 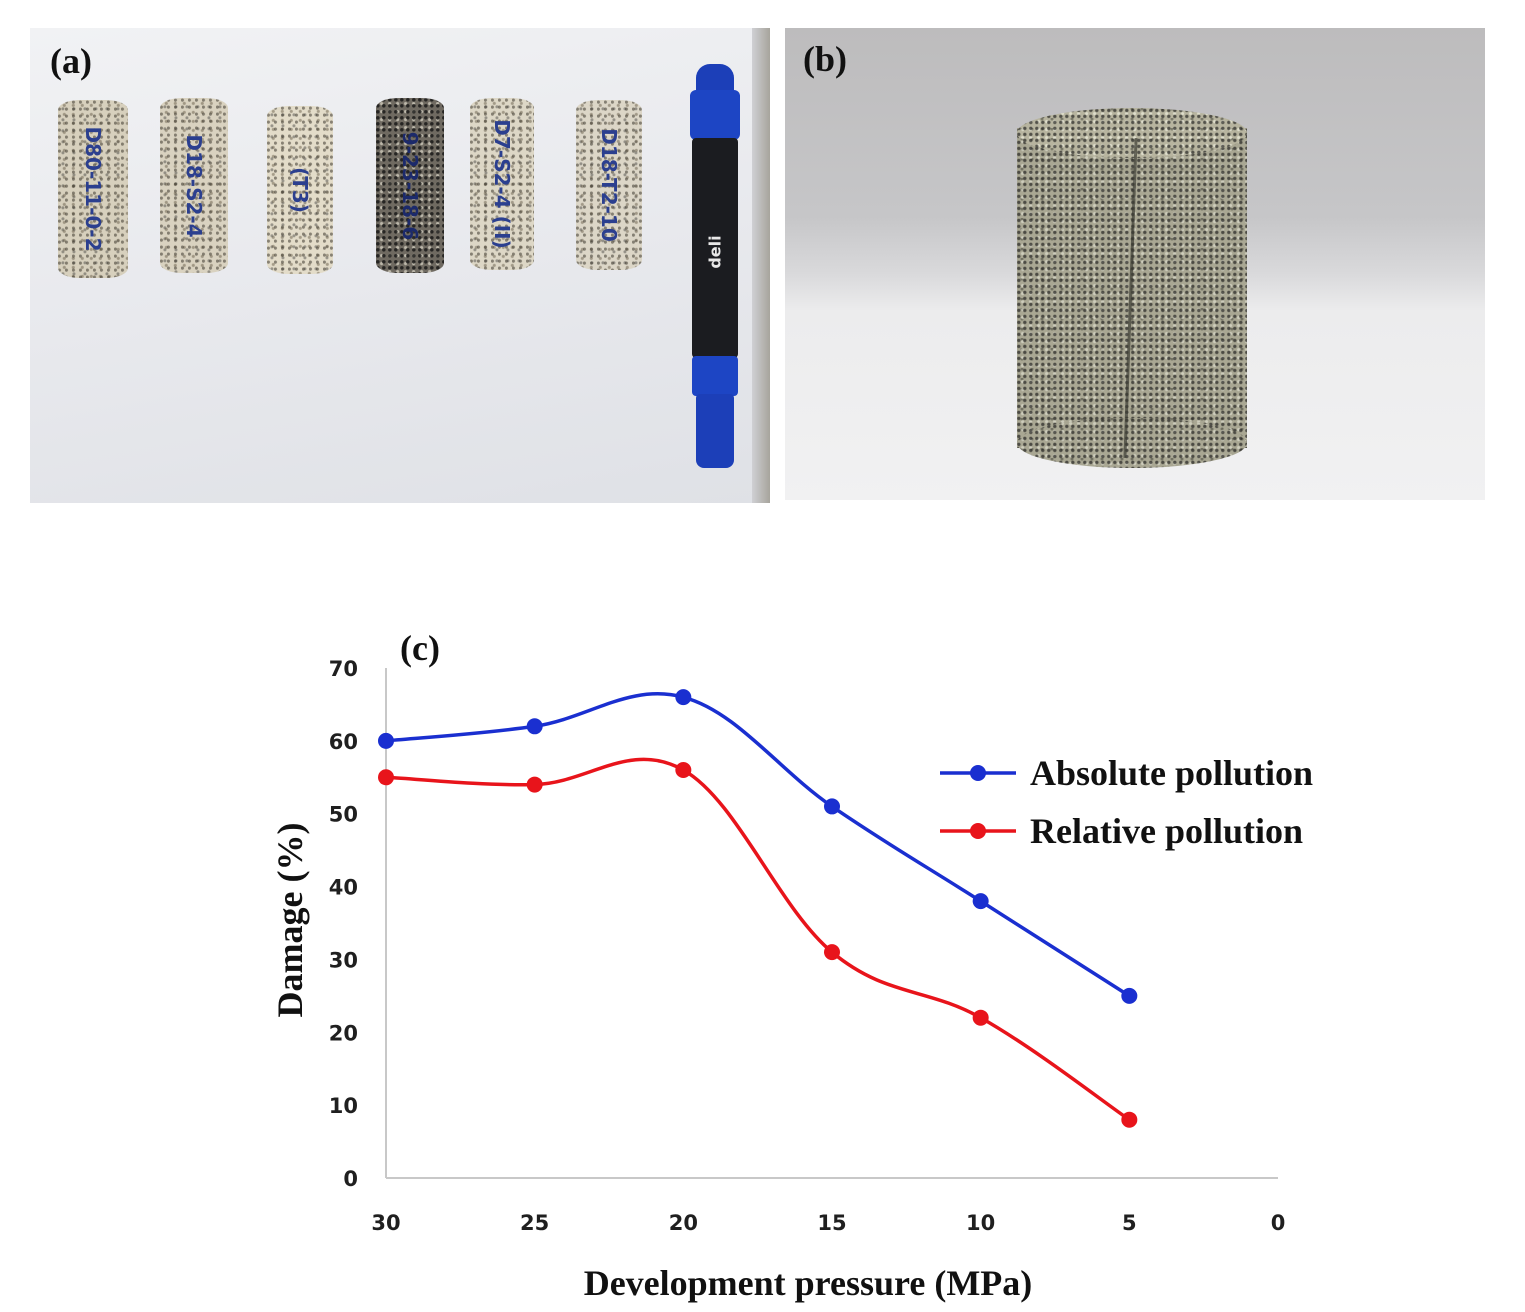 What do you see at coordinates (343, 742) in the screenshot?
I see `y-tick-label: 60` at bounding box center [343, 742].